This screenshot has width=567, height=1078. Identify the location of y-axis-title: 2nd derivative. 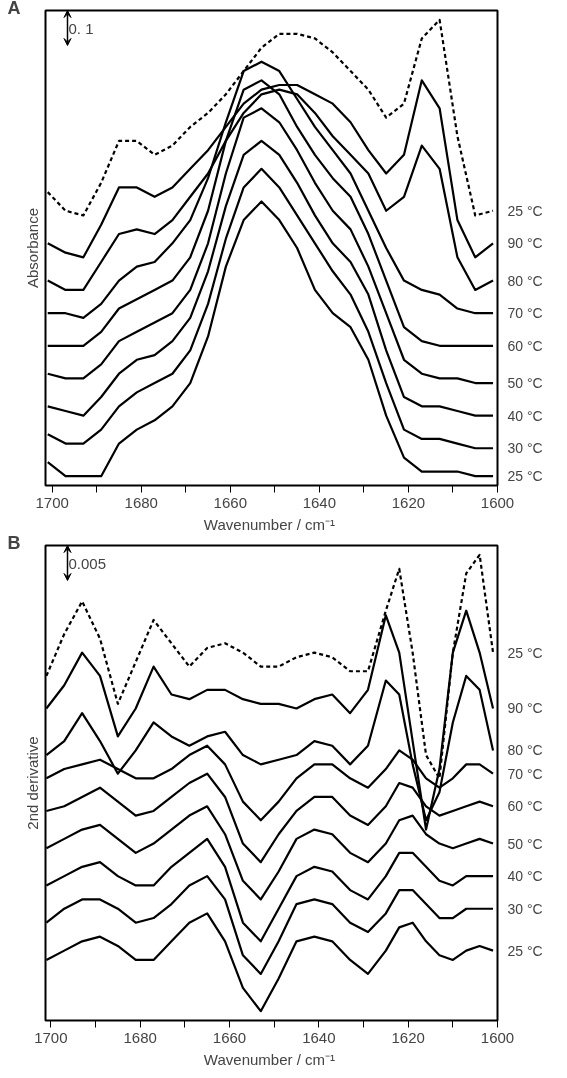
(32, 783).